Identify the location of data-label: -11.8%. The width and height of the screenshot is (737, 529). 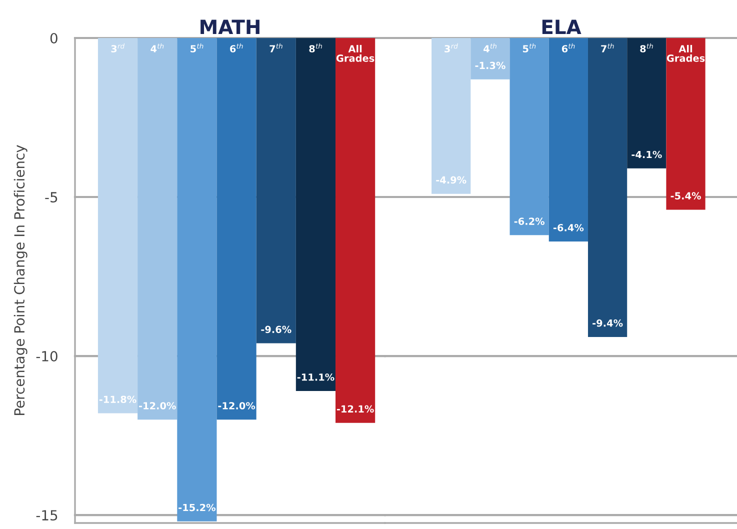
(117, 400).